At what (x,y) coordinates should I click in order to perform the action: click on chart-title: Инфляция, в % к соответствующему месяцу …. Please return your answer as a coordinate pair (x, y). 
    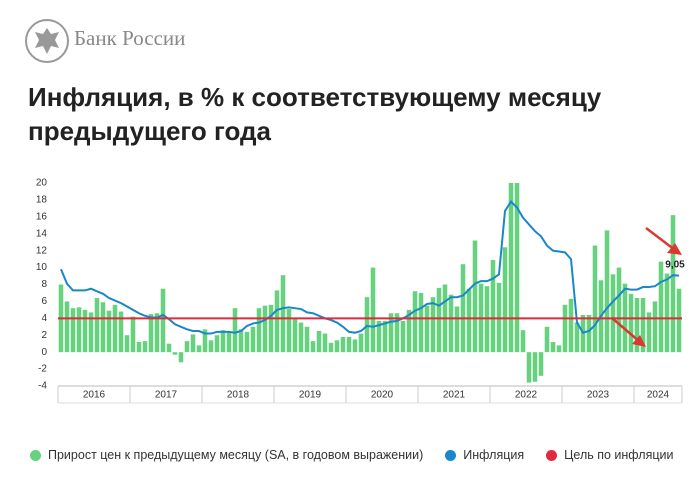
    Looking at the image, I should click on (315, 114).